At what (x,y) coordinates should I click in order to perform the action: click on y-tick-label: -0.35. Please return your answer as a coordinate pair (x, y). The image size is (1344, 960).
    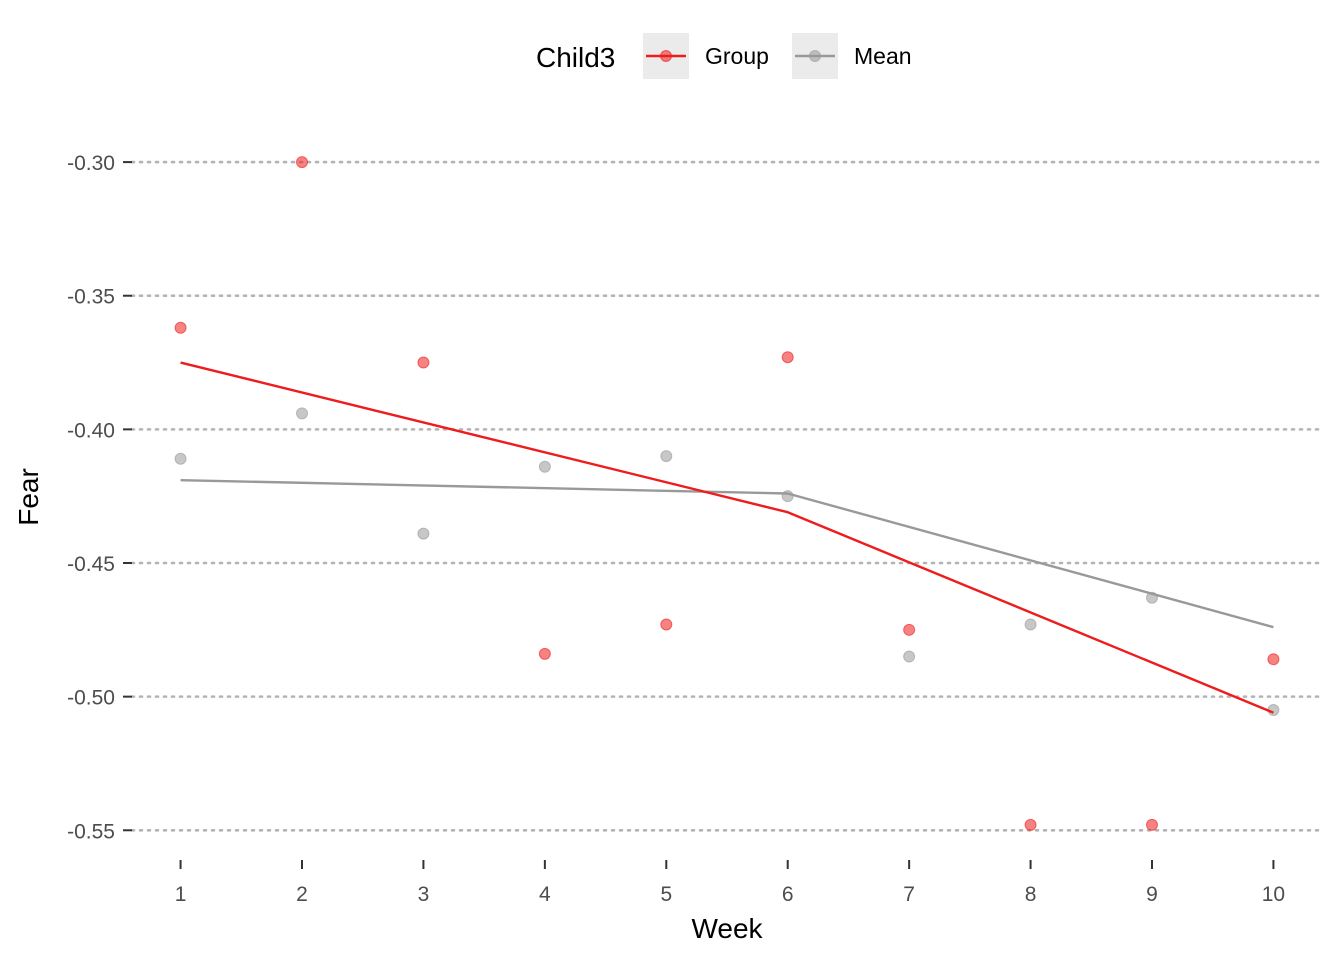
    Looking at the image, I should click on (91, 297).